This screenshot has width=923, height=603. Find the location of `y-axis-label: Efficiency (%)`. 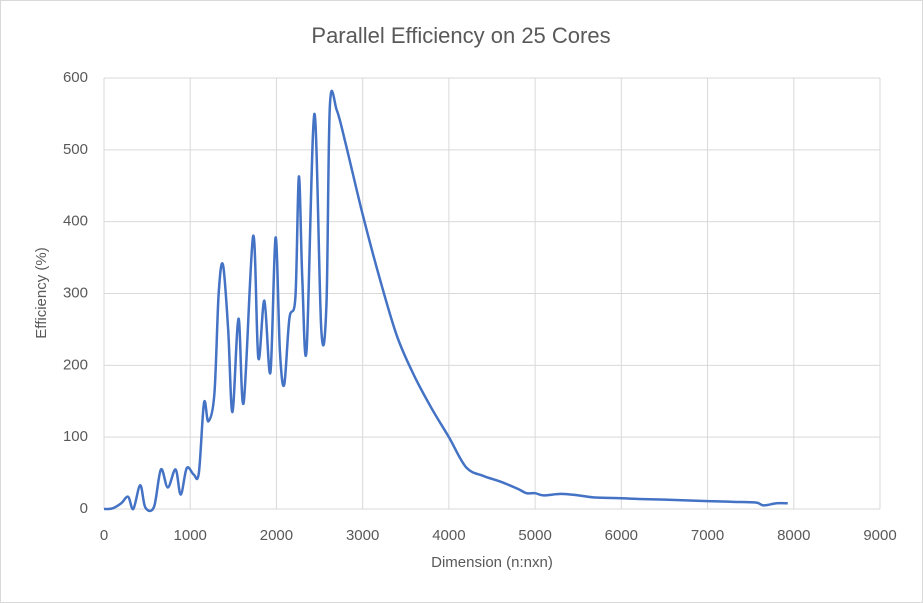

y-axis-label: Efficiency (%) is located at coordinates (41, 292).